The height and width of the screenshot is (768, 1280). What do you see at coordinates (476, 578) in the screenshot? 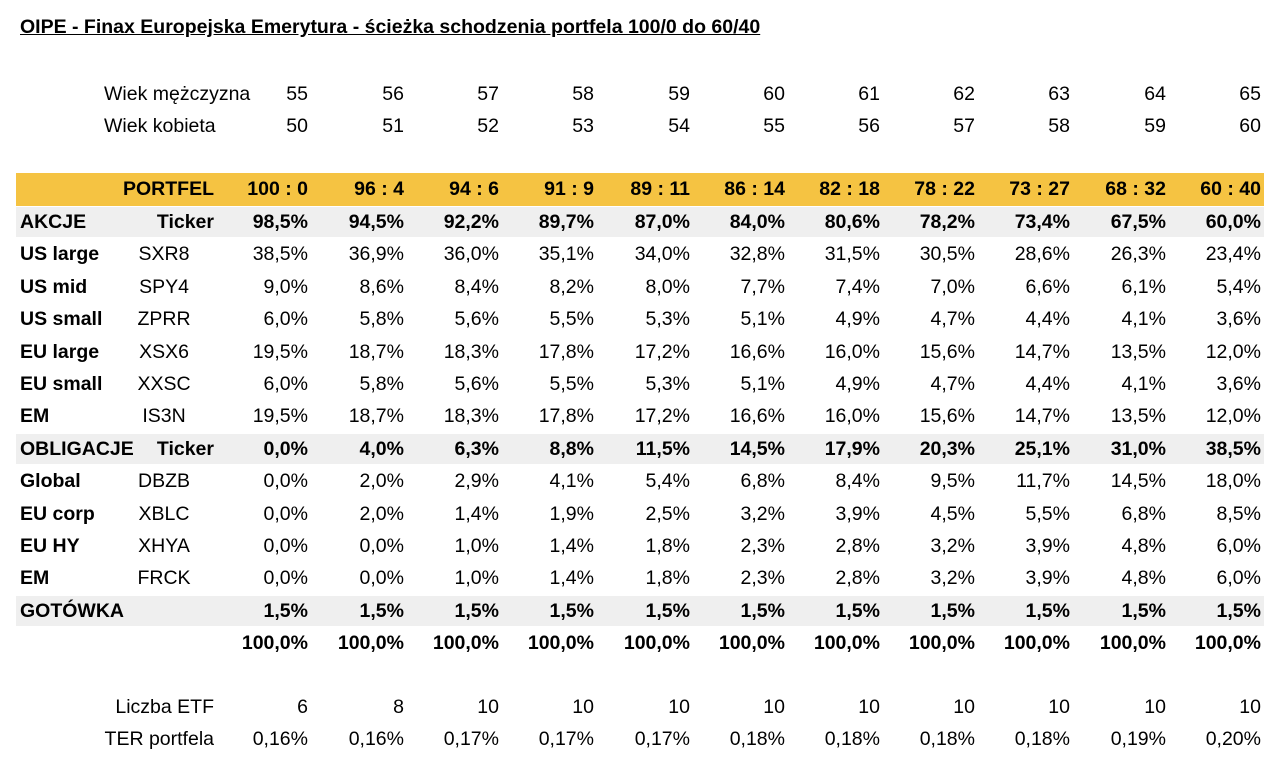
I see `value-cell: 1,0%` at bounding box center [476, 578].